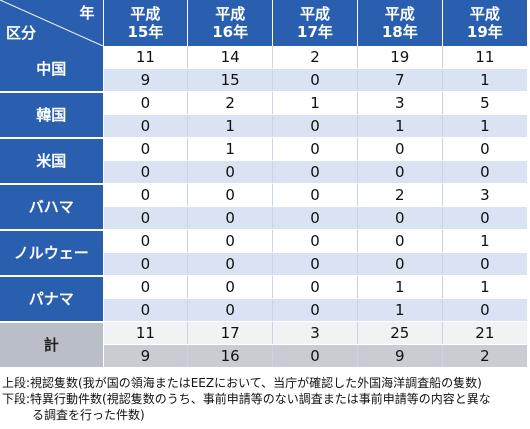  What do you see at coordinates (21, 33) in the screenshot?
I see `corner-category-label: 区分` at bounding box center [21, 33].